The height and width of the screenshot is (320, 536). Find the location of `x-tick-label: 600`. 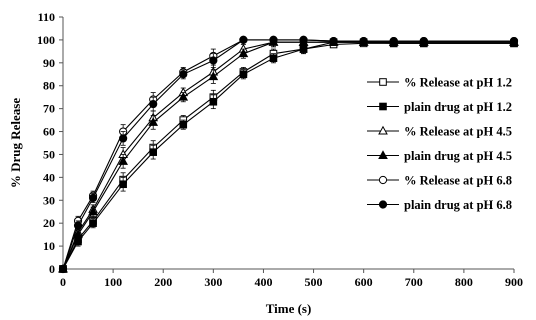

x-tick-label: 600 is located at coordinates (364, 282).